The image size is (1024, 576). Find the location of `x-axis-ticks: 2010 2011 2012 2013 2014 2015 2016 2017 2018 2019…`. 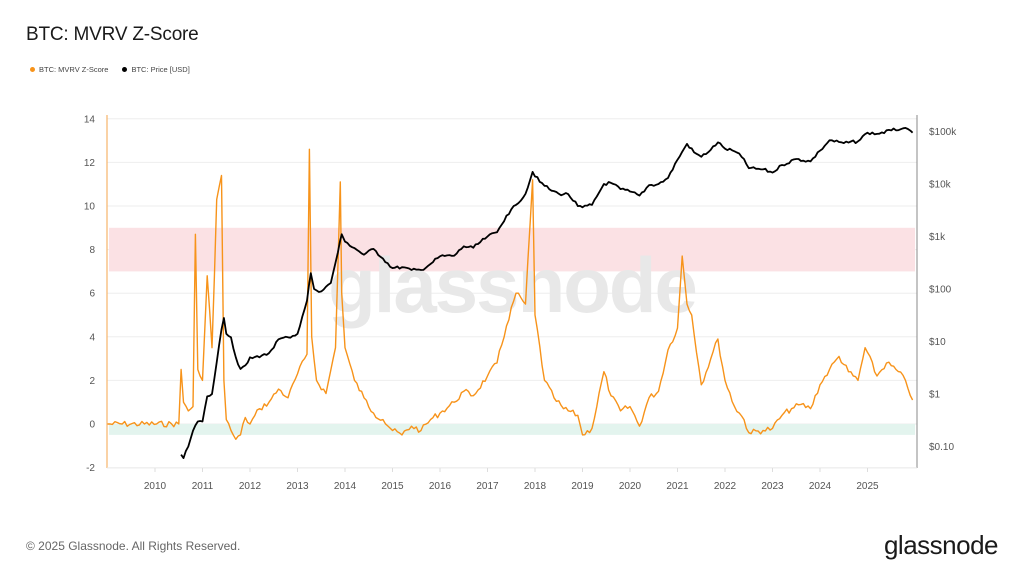

x-axis-ticks: 2010 2011 2012 2013 2014 2015 2016 2017 2018 2019… is located at coordinates (511, 480).